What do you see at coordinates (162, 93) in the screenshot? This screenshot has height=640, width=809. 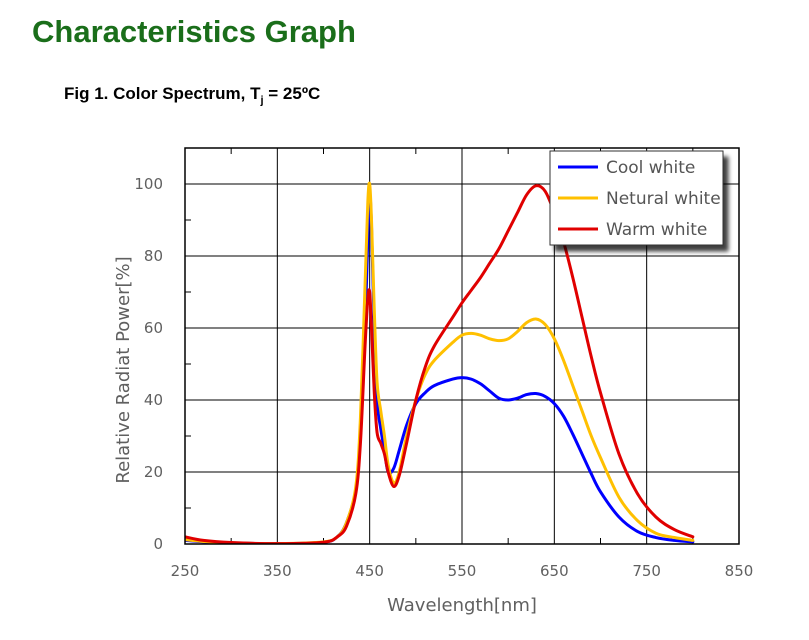 I see `caption-prefix: Fig 1. Color Spectrum, T` at bounding box center [162, 93].